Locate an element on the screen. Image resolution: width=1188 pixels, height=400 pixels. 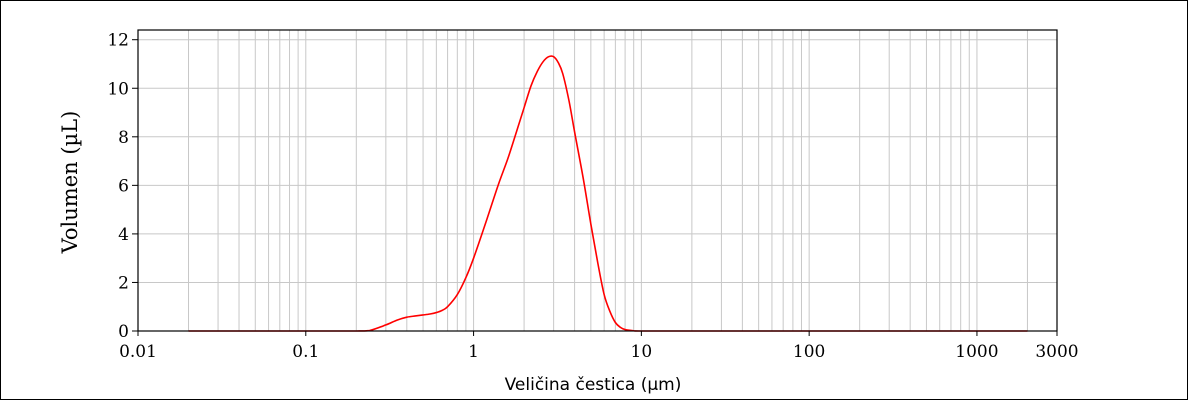
x-tick-label: 3000 is located at coordinates (1056, 352).